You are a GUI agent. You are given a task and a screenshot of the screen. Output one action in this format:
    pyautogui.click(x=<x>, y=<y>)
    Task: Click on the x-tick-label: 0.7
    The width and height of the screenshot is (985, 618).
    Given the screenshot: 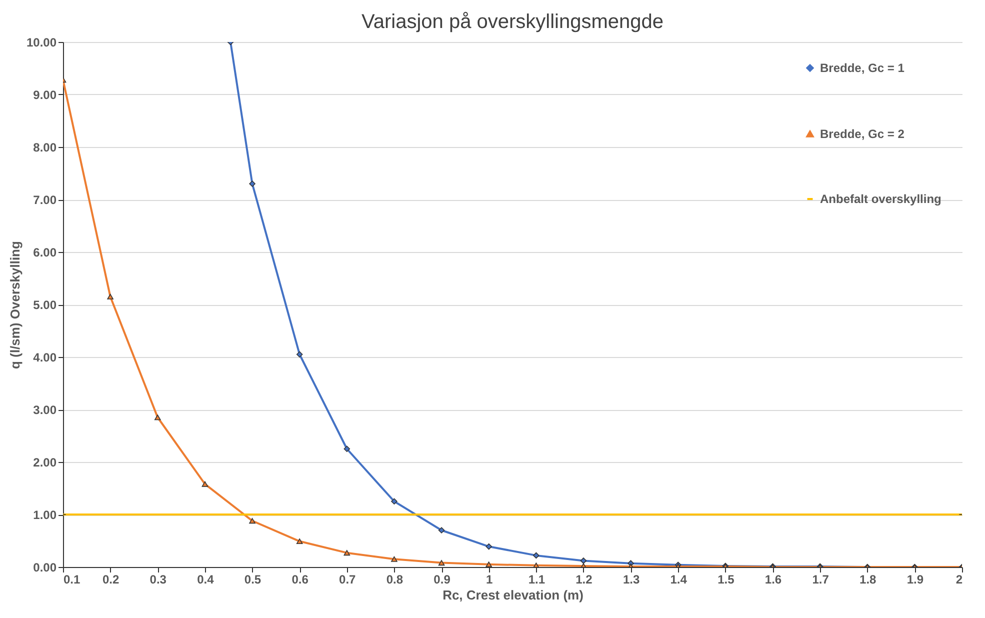 What is the action you would take?
    pyautogui.click(x=347, y=579)
    